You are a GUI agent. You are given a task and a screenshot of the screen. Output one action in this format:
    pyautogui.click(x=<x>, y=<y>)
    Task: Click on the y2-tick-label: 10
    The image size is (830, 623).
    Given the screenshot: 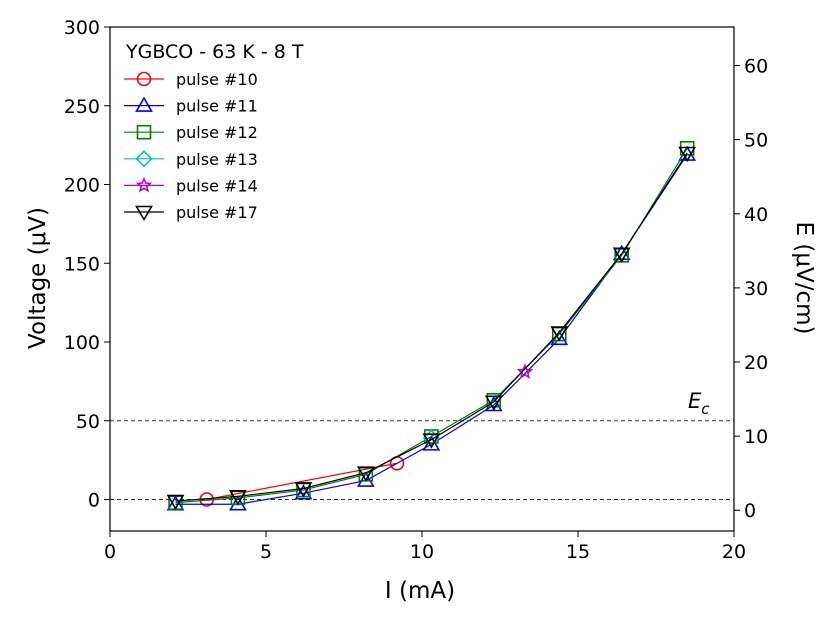 What is the action you would take?
    pyautogui.click(x=756, y=437)
    